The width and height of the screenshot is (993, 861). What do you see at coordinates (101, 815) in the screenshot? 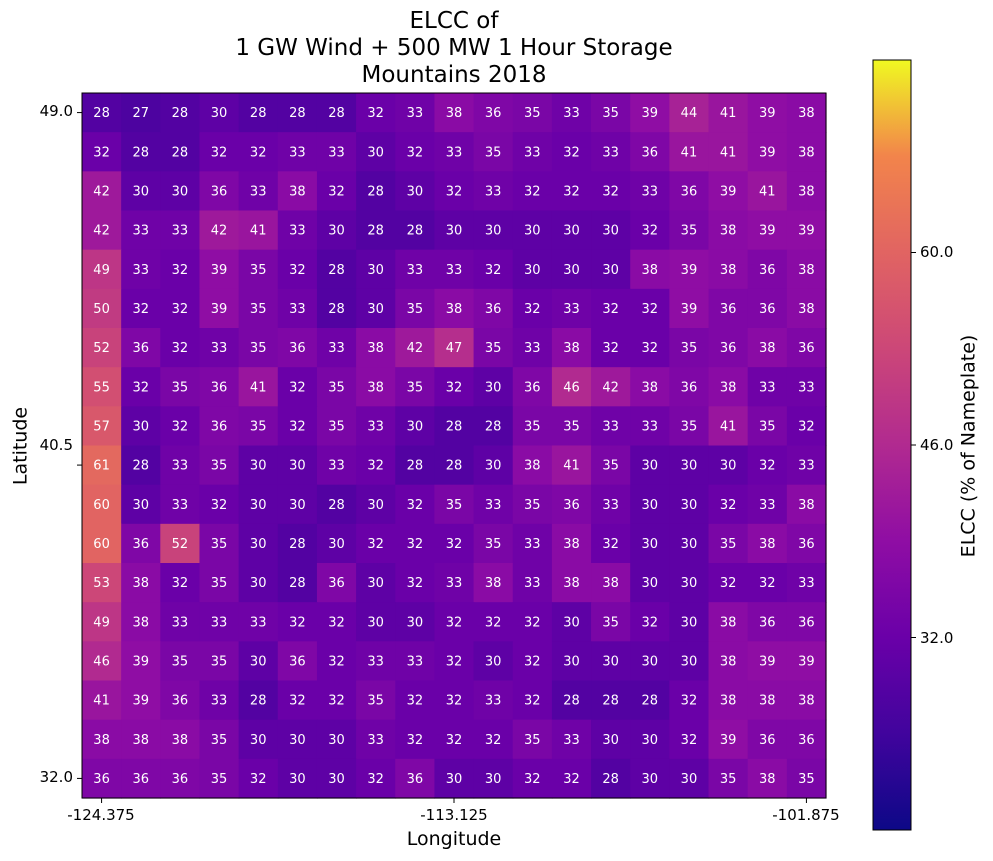
I see `x-tick-label: -124.375` at bounding box center [101, 815].